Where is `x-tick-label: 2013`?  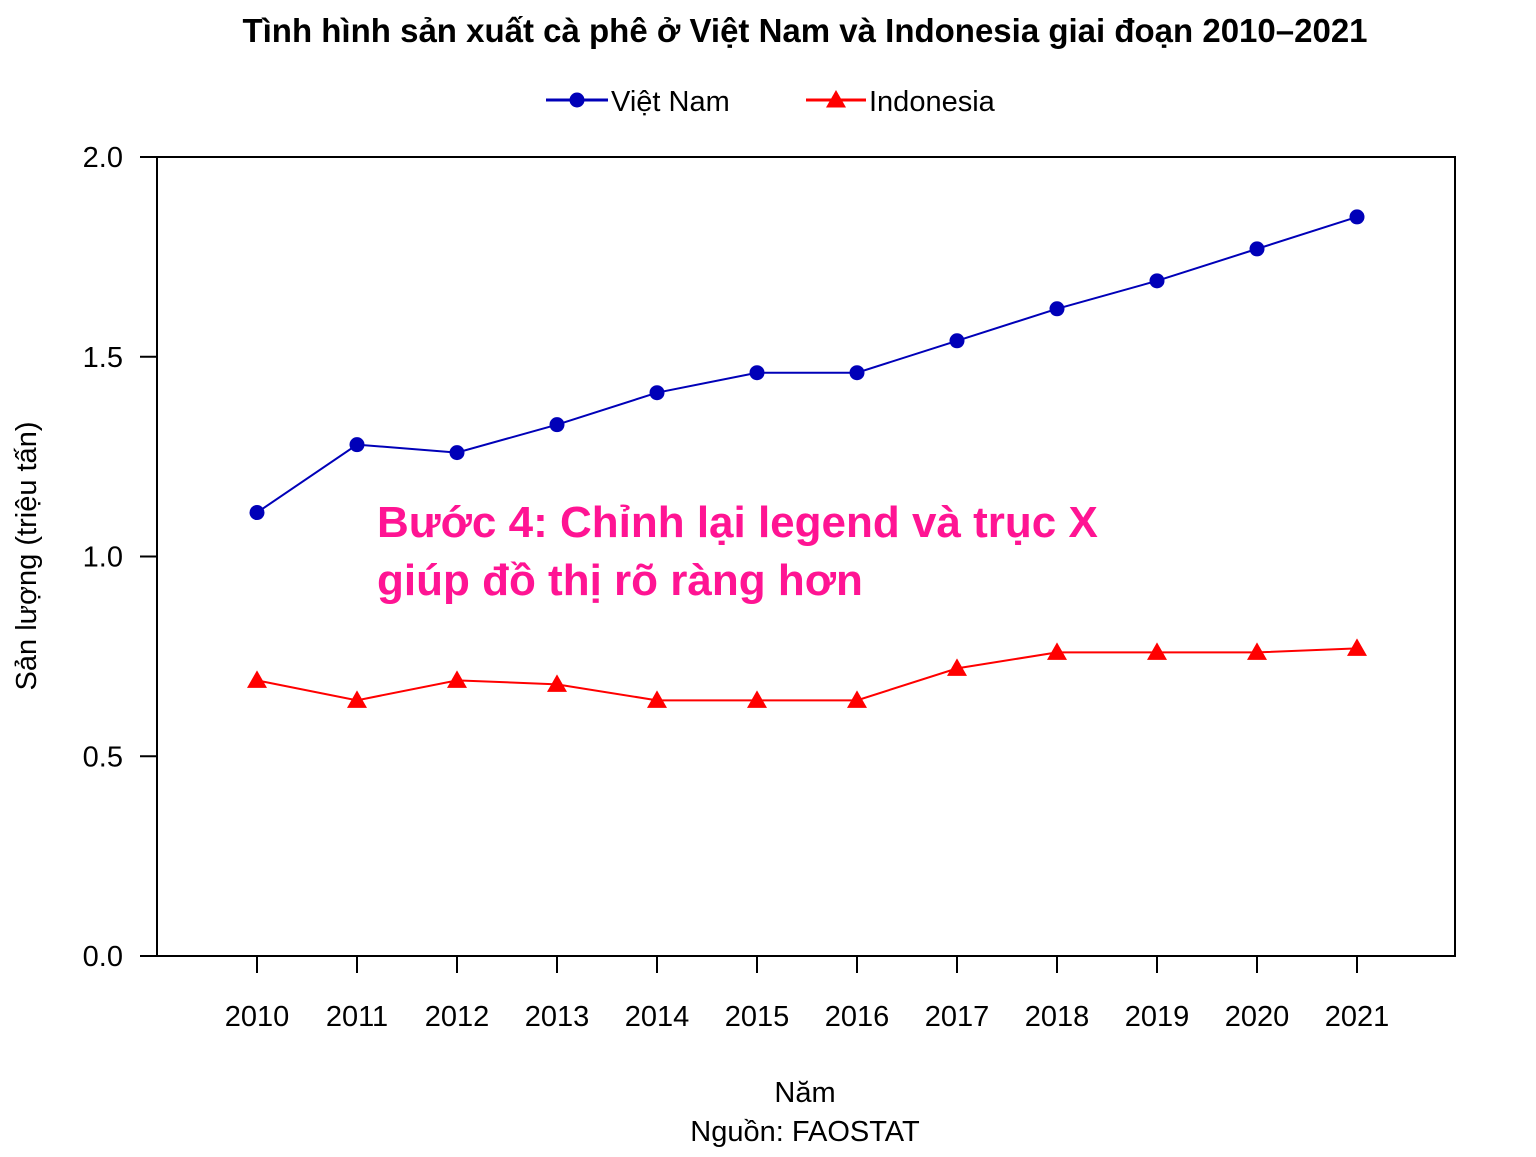
x-tick-label: 2013 is located at coordinates (557, 1017).